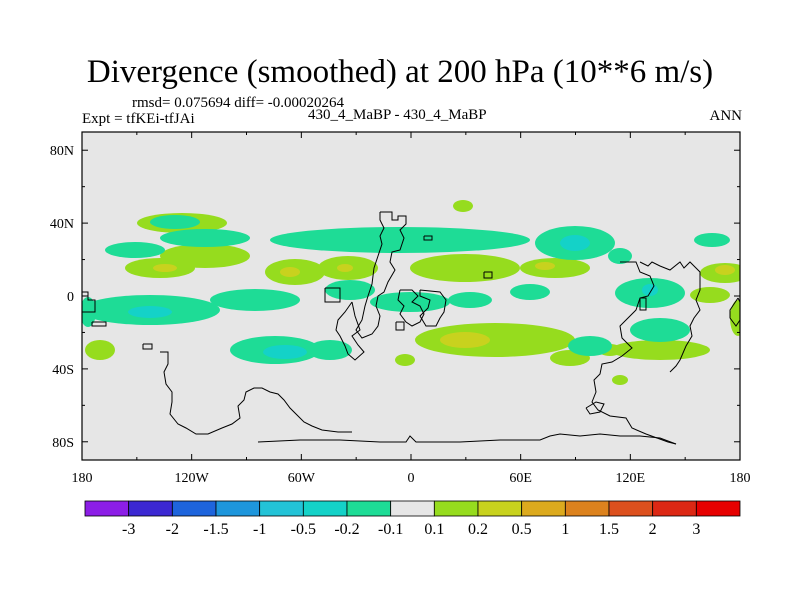 This screenshot has height=600, width=800. Describe the element at coordinates (740, 478) in the screenshot. I see `x-tick-label: 180` at that location.